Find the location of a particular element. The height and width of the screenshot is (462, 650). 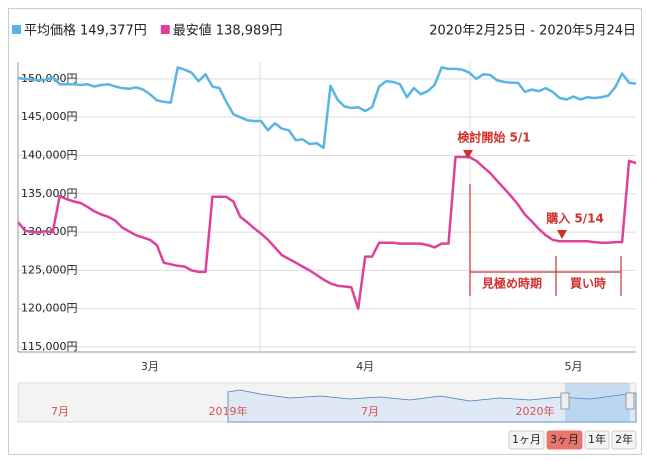

annotation: 買い時 is located at coordinates (588, 283).